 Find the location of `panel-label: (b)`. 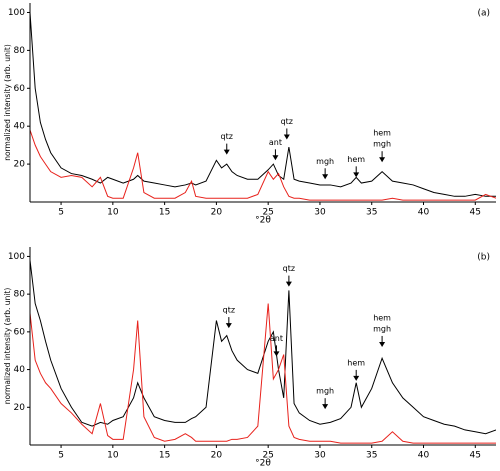

panel-label: (b) is located at coordinates (483, 258).